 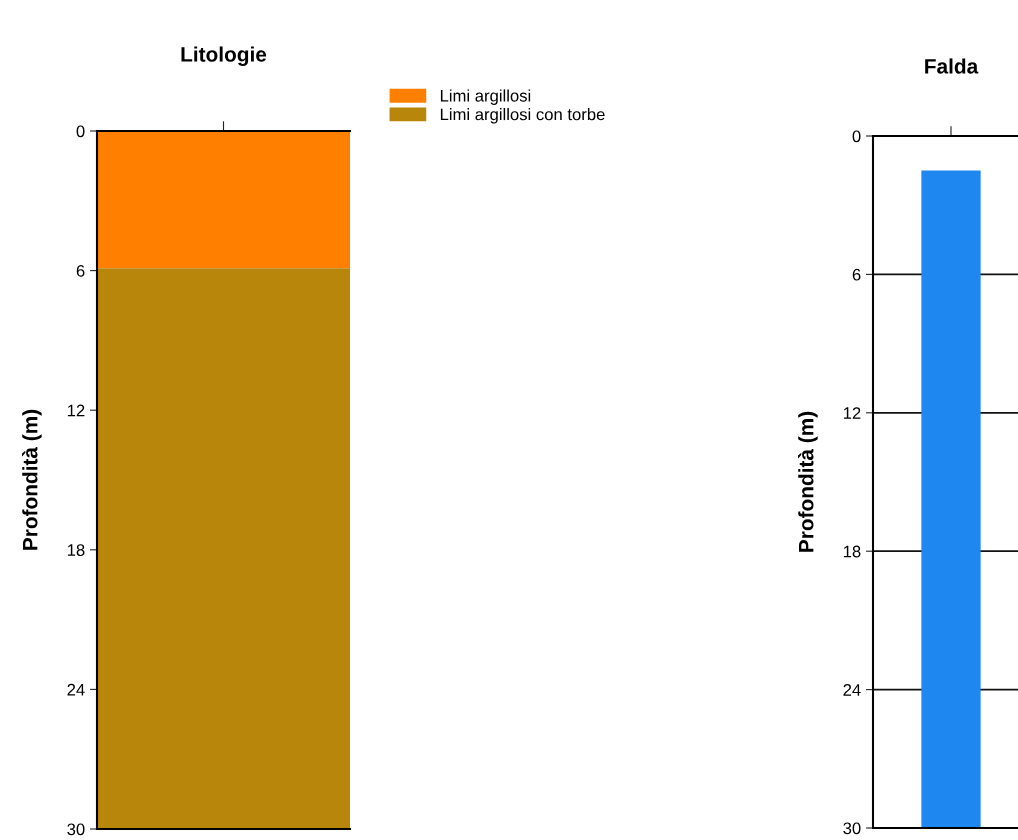 I want to click on chart-title: Falda, so click(x=952, y=66).